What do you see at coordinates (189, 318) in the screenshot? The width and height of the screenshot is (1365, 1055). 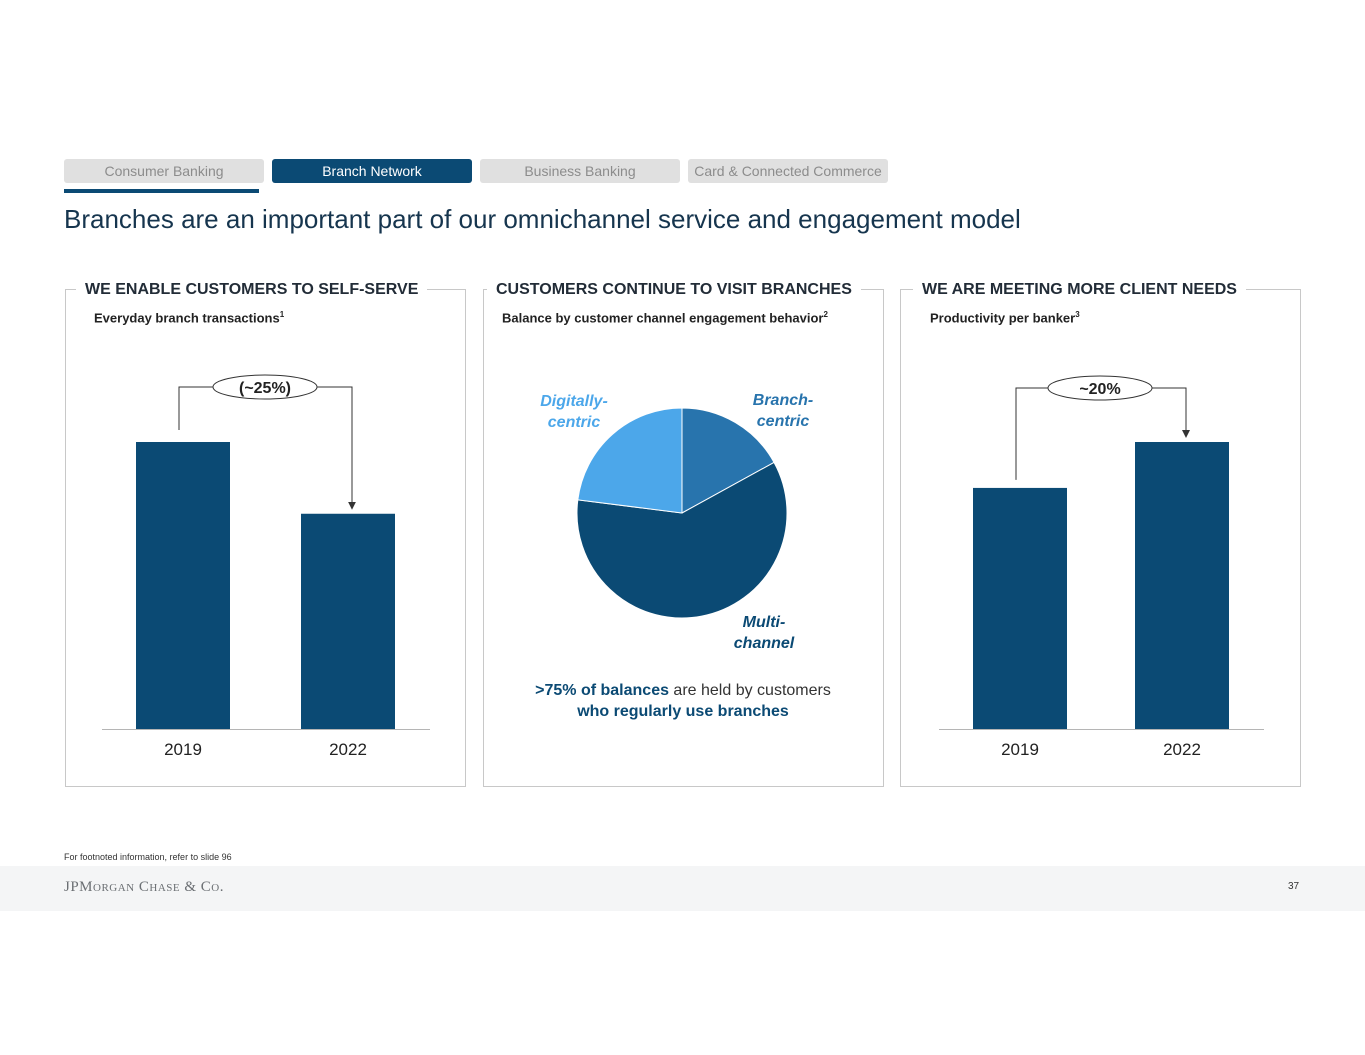 I see `panel-subtitle-self-serve: Everyday branch transactions1` at bounding box center [189, 318].